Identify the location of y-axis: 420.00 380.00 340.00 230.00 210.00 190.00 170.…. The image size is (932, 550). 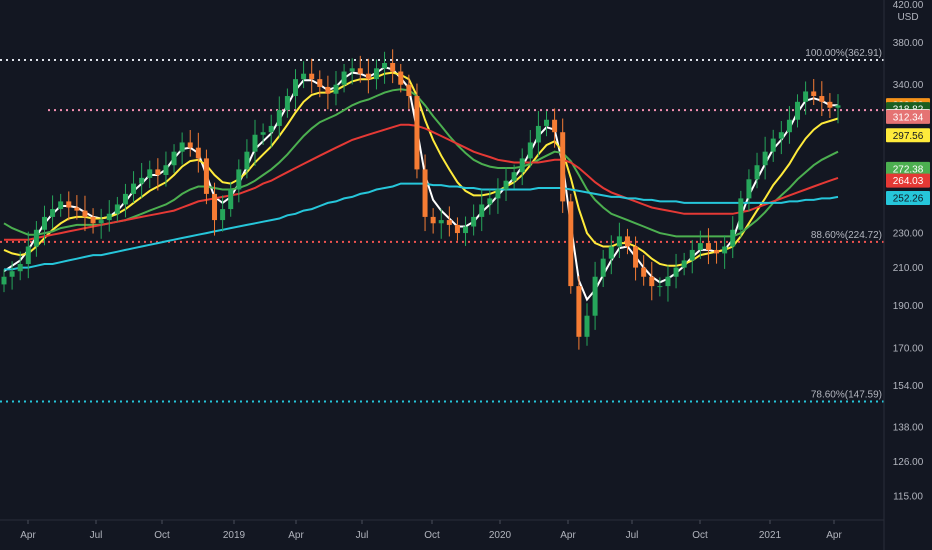
(903, 275).